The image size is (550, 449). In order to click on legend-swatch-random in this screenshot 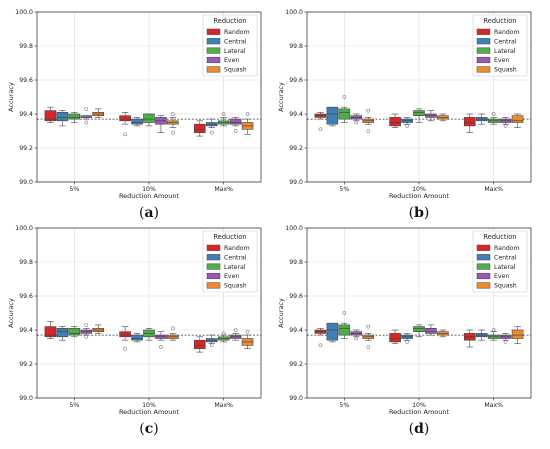, I will do `click(213, 247)`.